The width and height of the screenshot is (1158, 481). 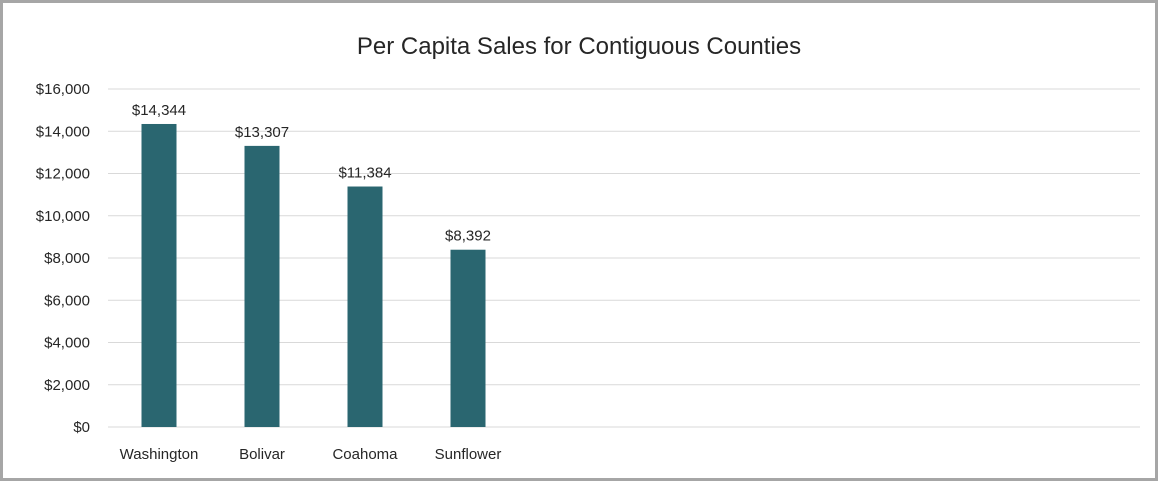 What do you see at coordinates (159, 110) in the screenshot?
I see `data-label: $14,344` at bounding box center [159, 110].